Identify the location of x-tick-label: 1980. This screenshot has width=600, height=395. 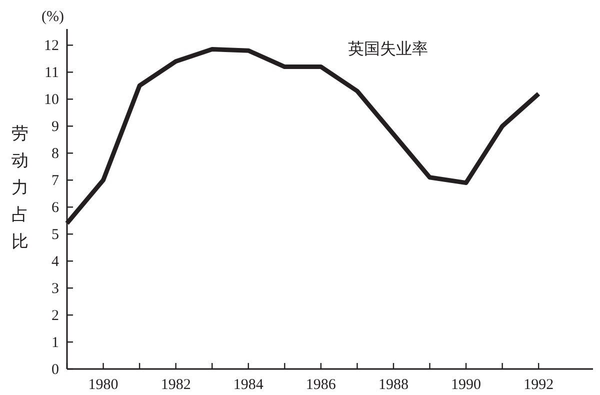
(103, 385).